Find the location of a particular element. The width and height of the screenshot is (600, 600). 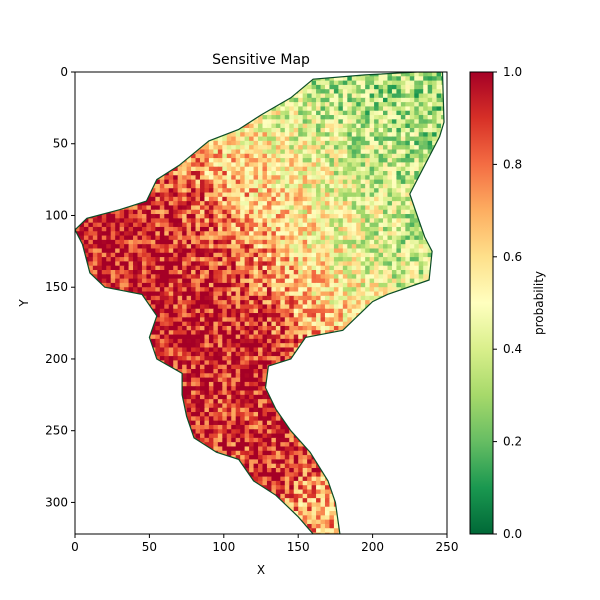

colorbar-tick-label: 0.0 is located at coordinates (512, 534).